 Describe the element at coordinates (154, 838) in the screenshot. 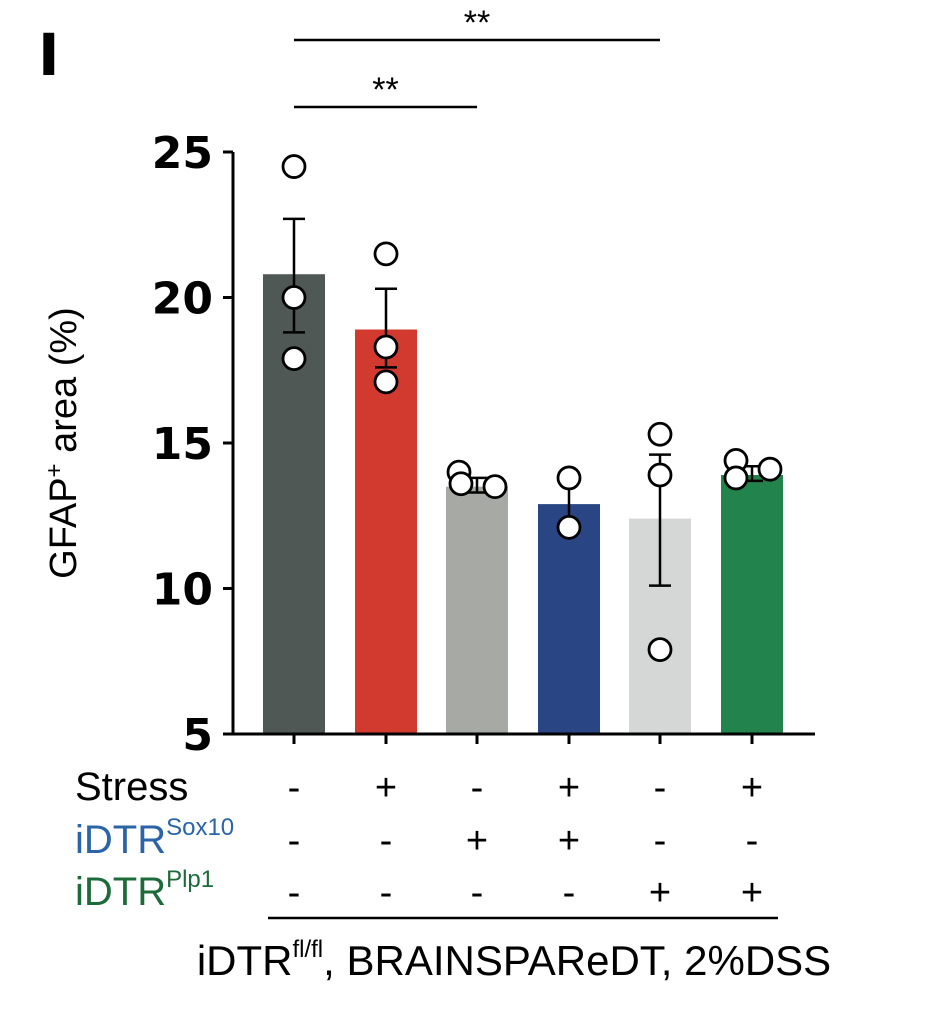

I see `design-row-label: iDTRSox10` at that location.